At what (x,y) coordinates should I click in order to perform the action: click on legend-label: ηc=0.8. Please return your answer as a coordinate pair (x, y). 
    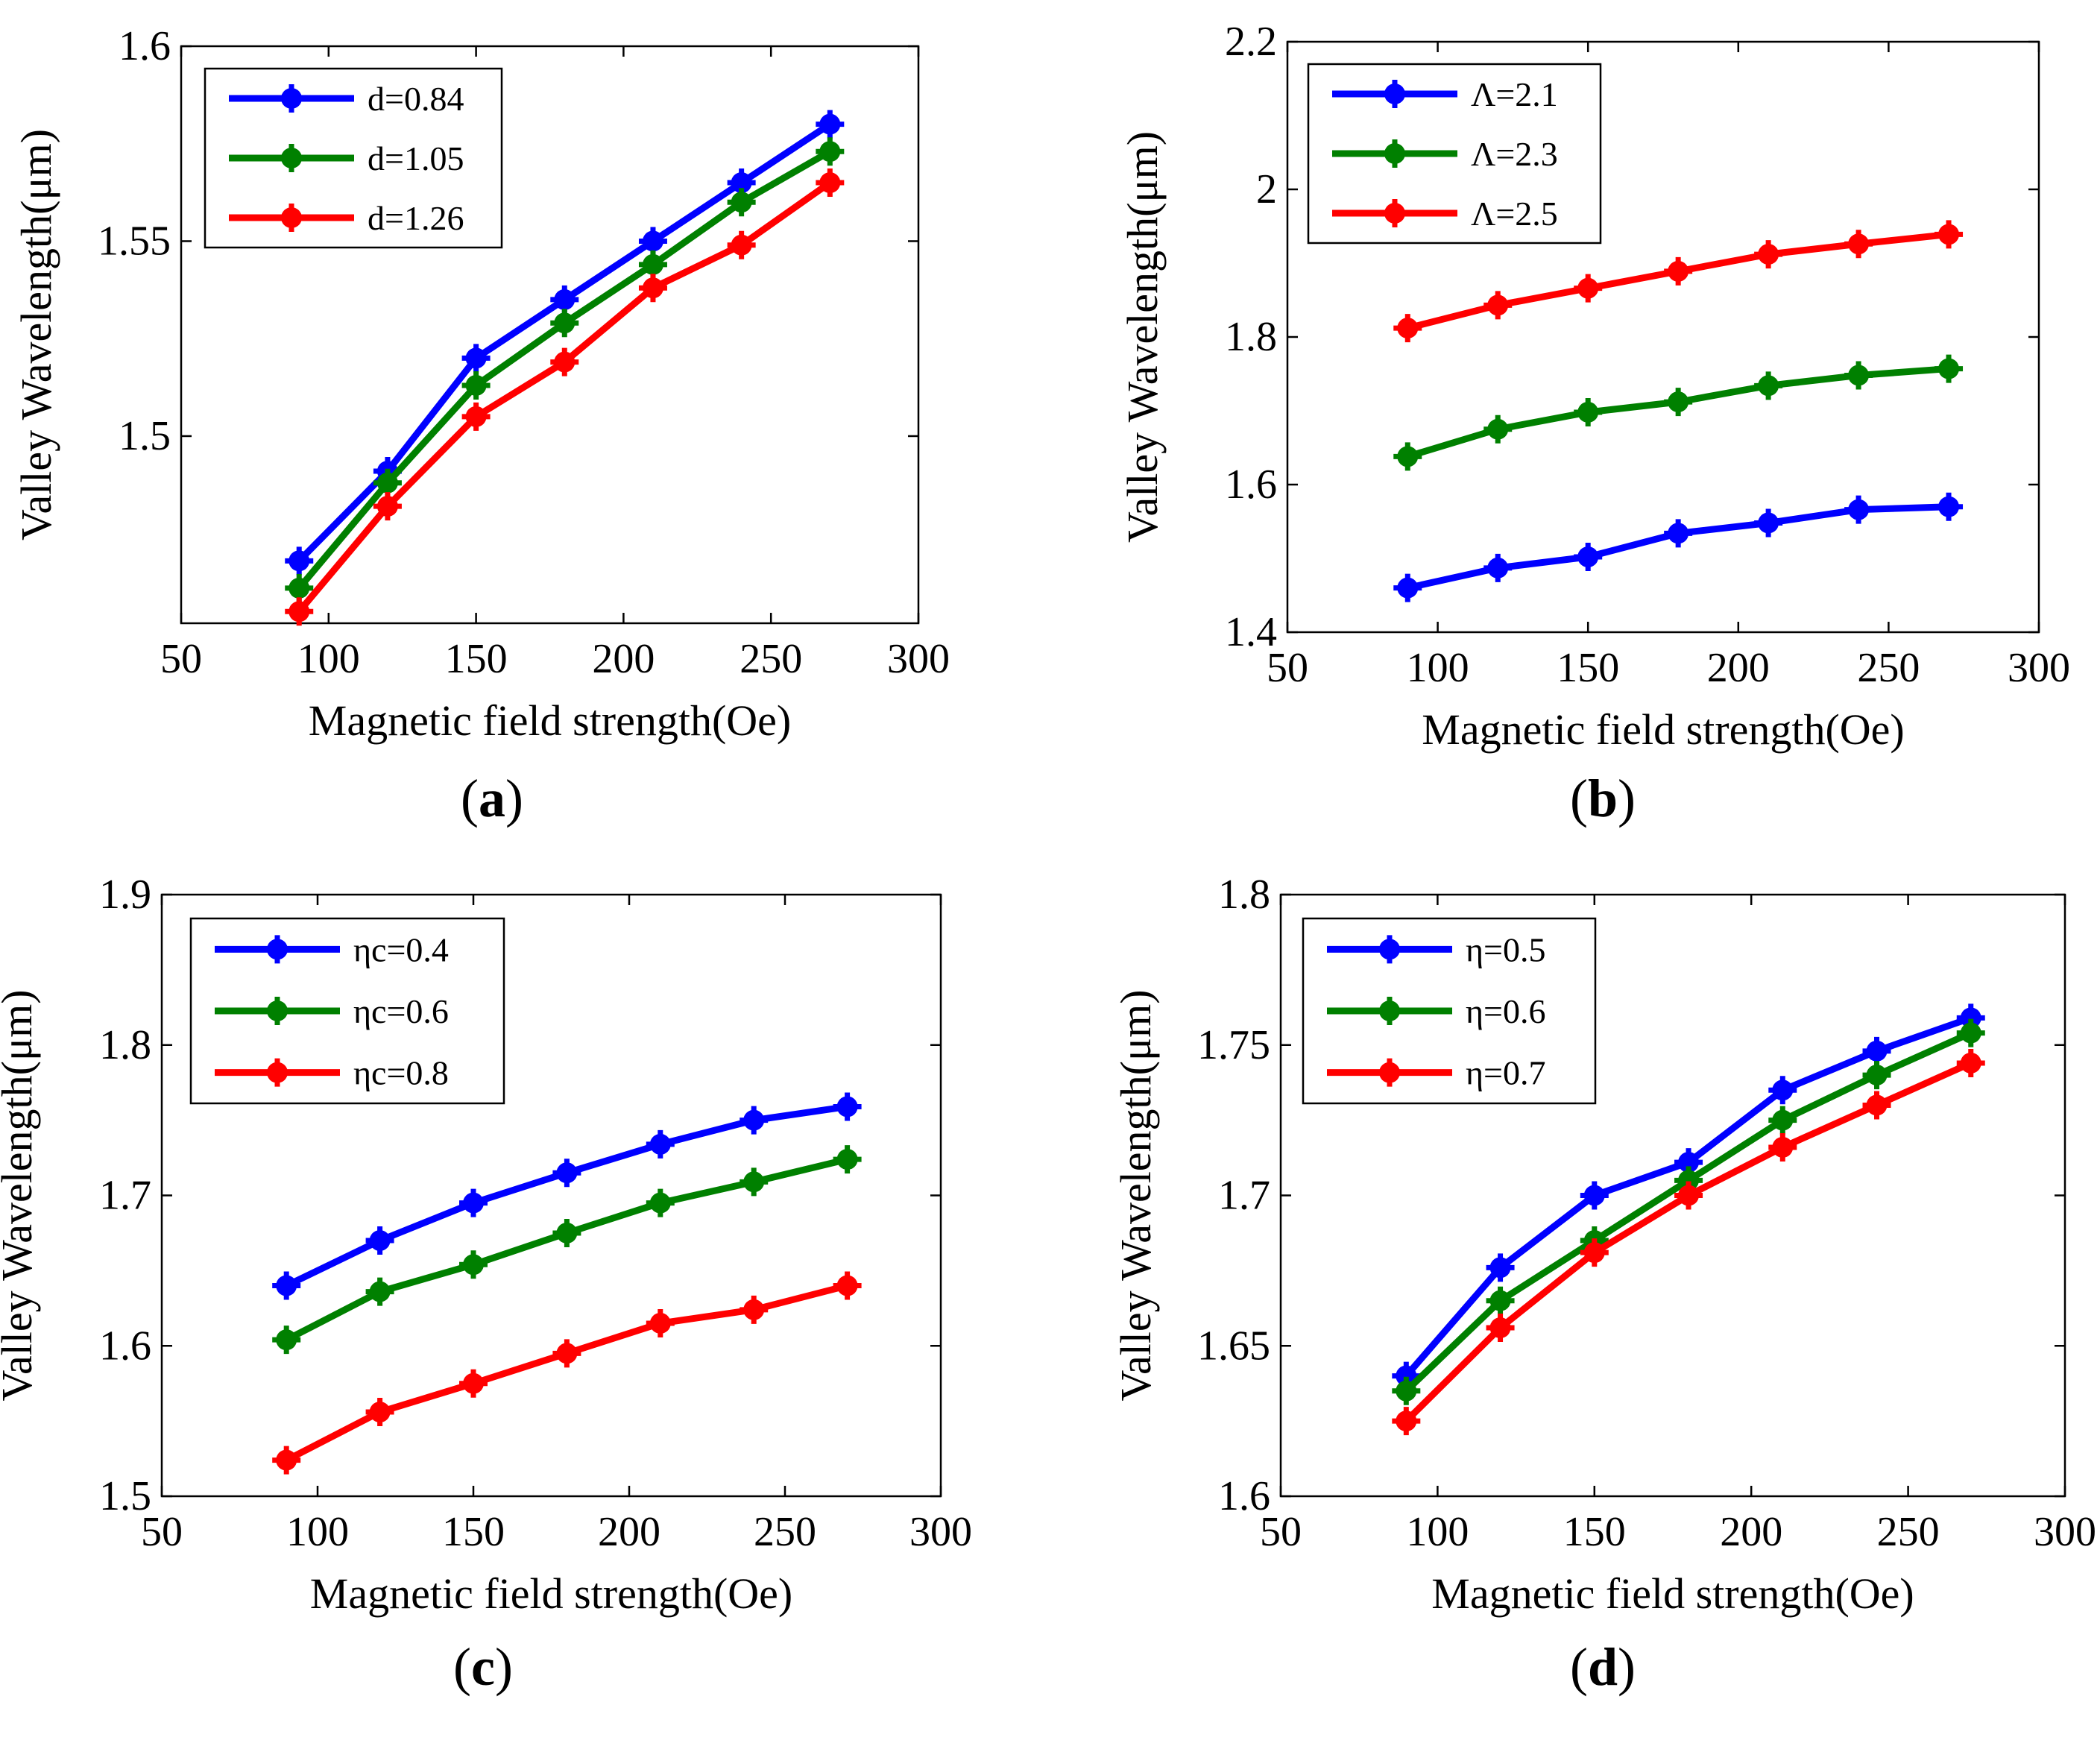
    Looking at the image, I should click on (401, 1073).